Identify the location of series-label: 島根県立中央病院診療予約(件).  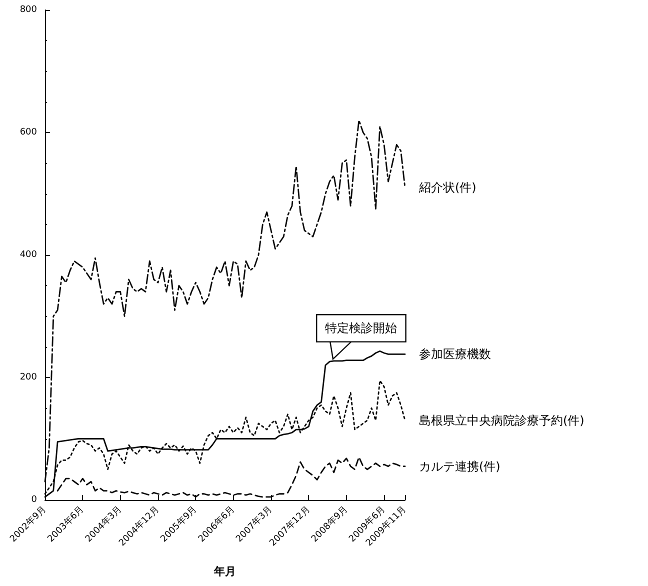
(501, 420).